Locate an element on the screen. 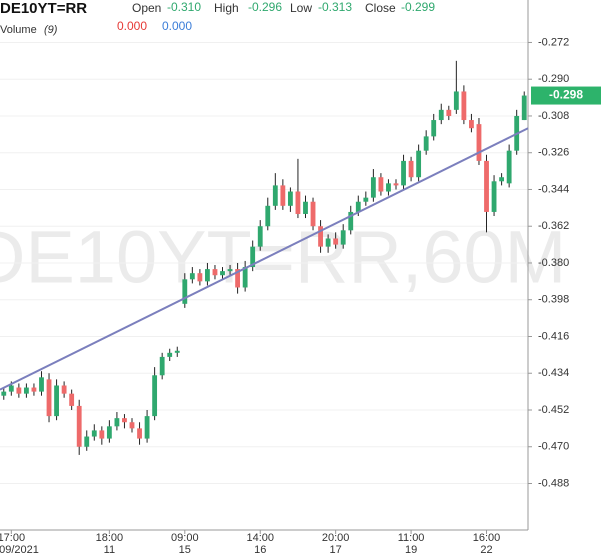 The image size is (601, 558). y-tick-label: -0.326 is located at coordinates (553, 153).